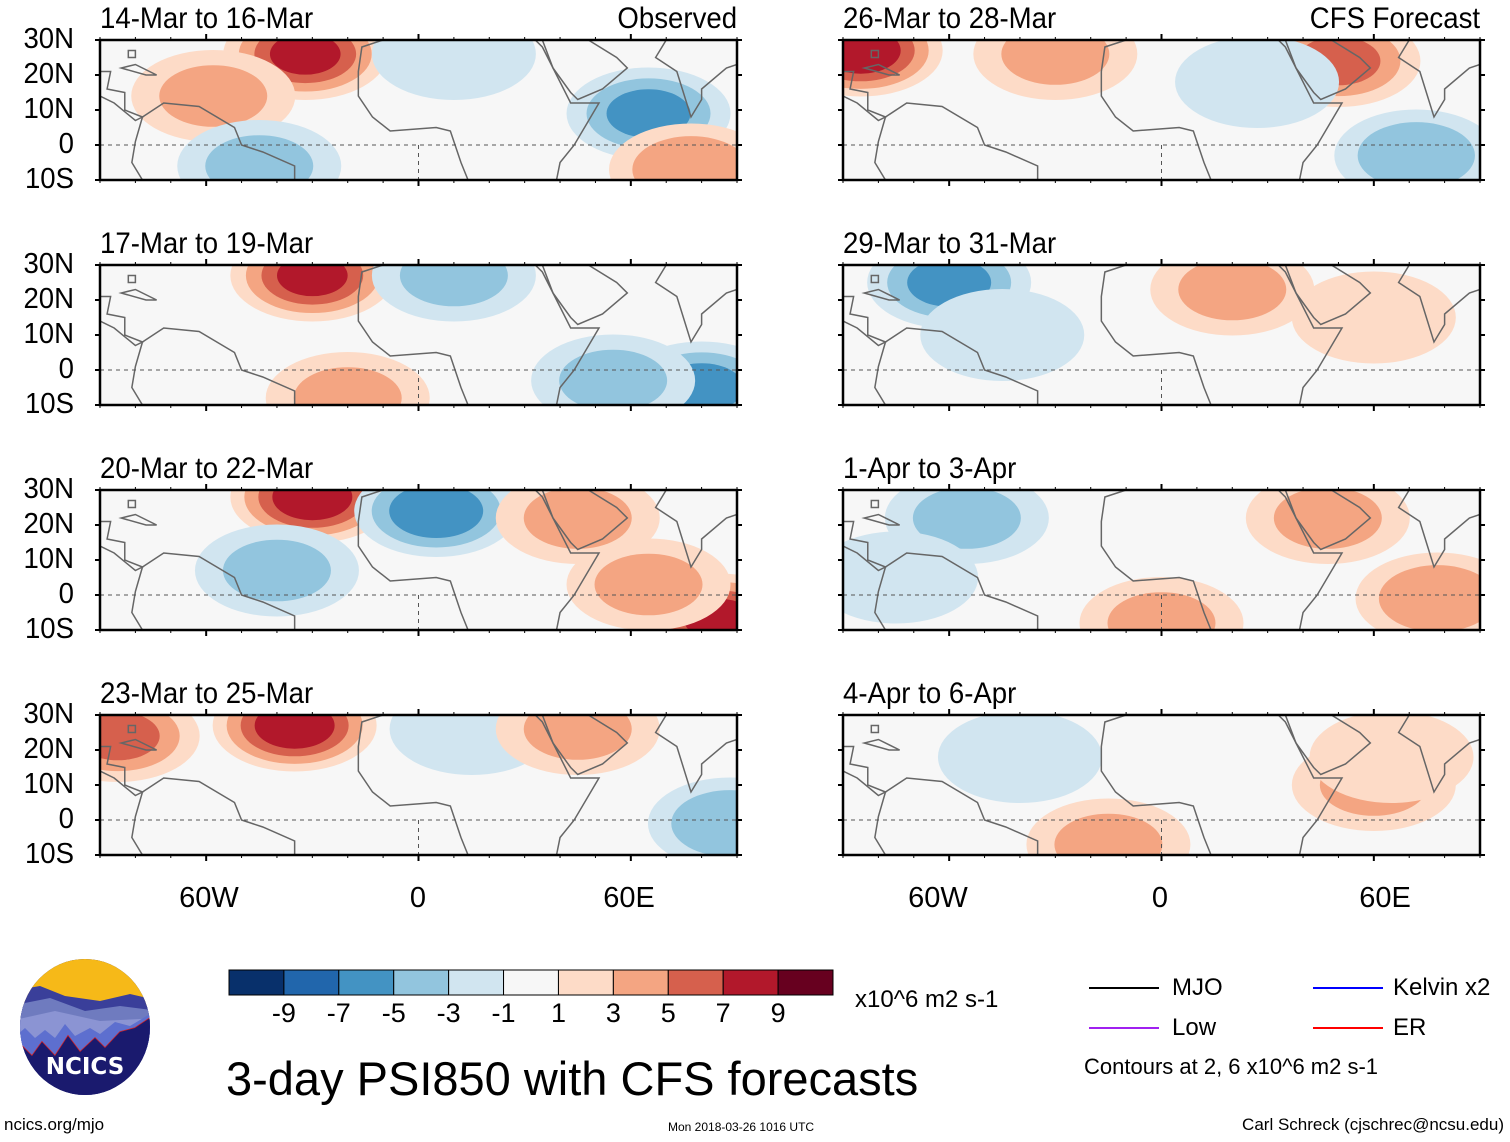 This screenshot has width=1510, height=1142. I want to click on panel-period-label: 17-Mar to 19-Mar, so click(207, 243).